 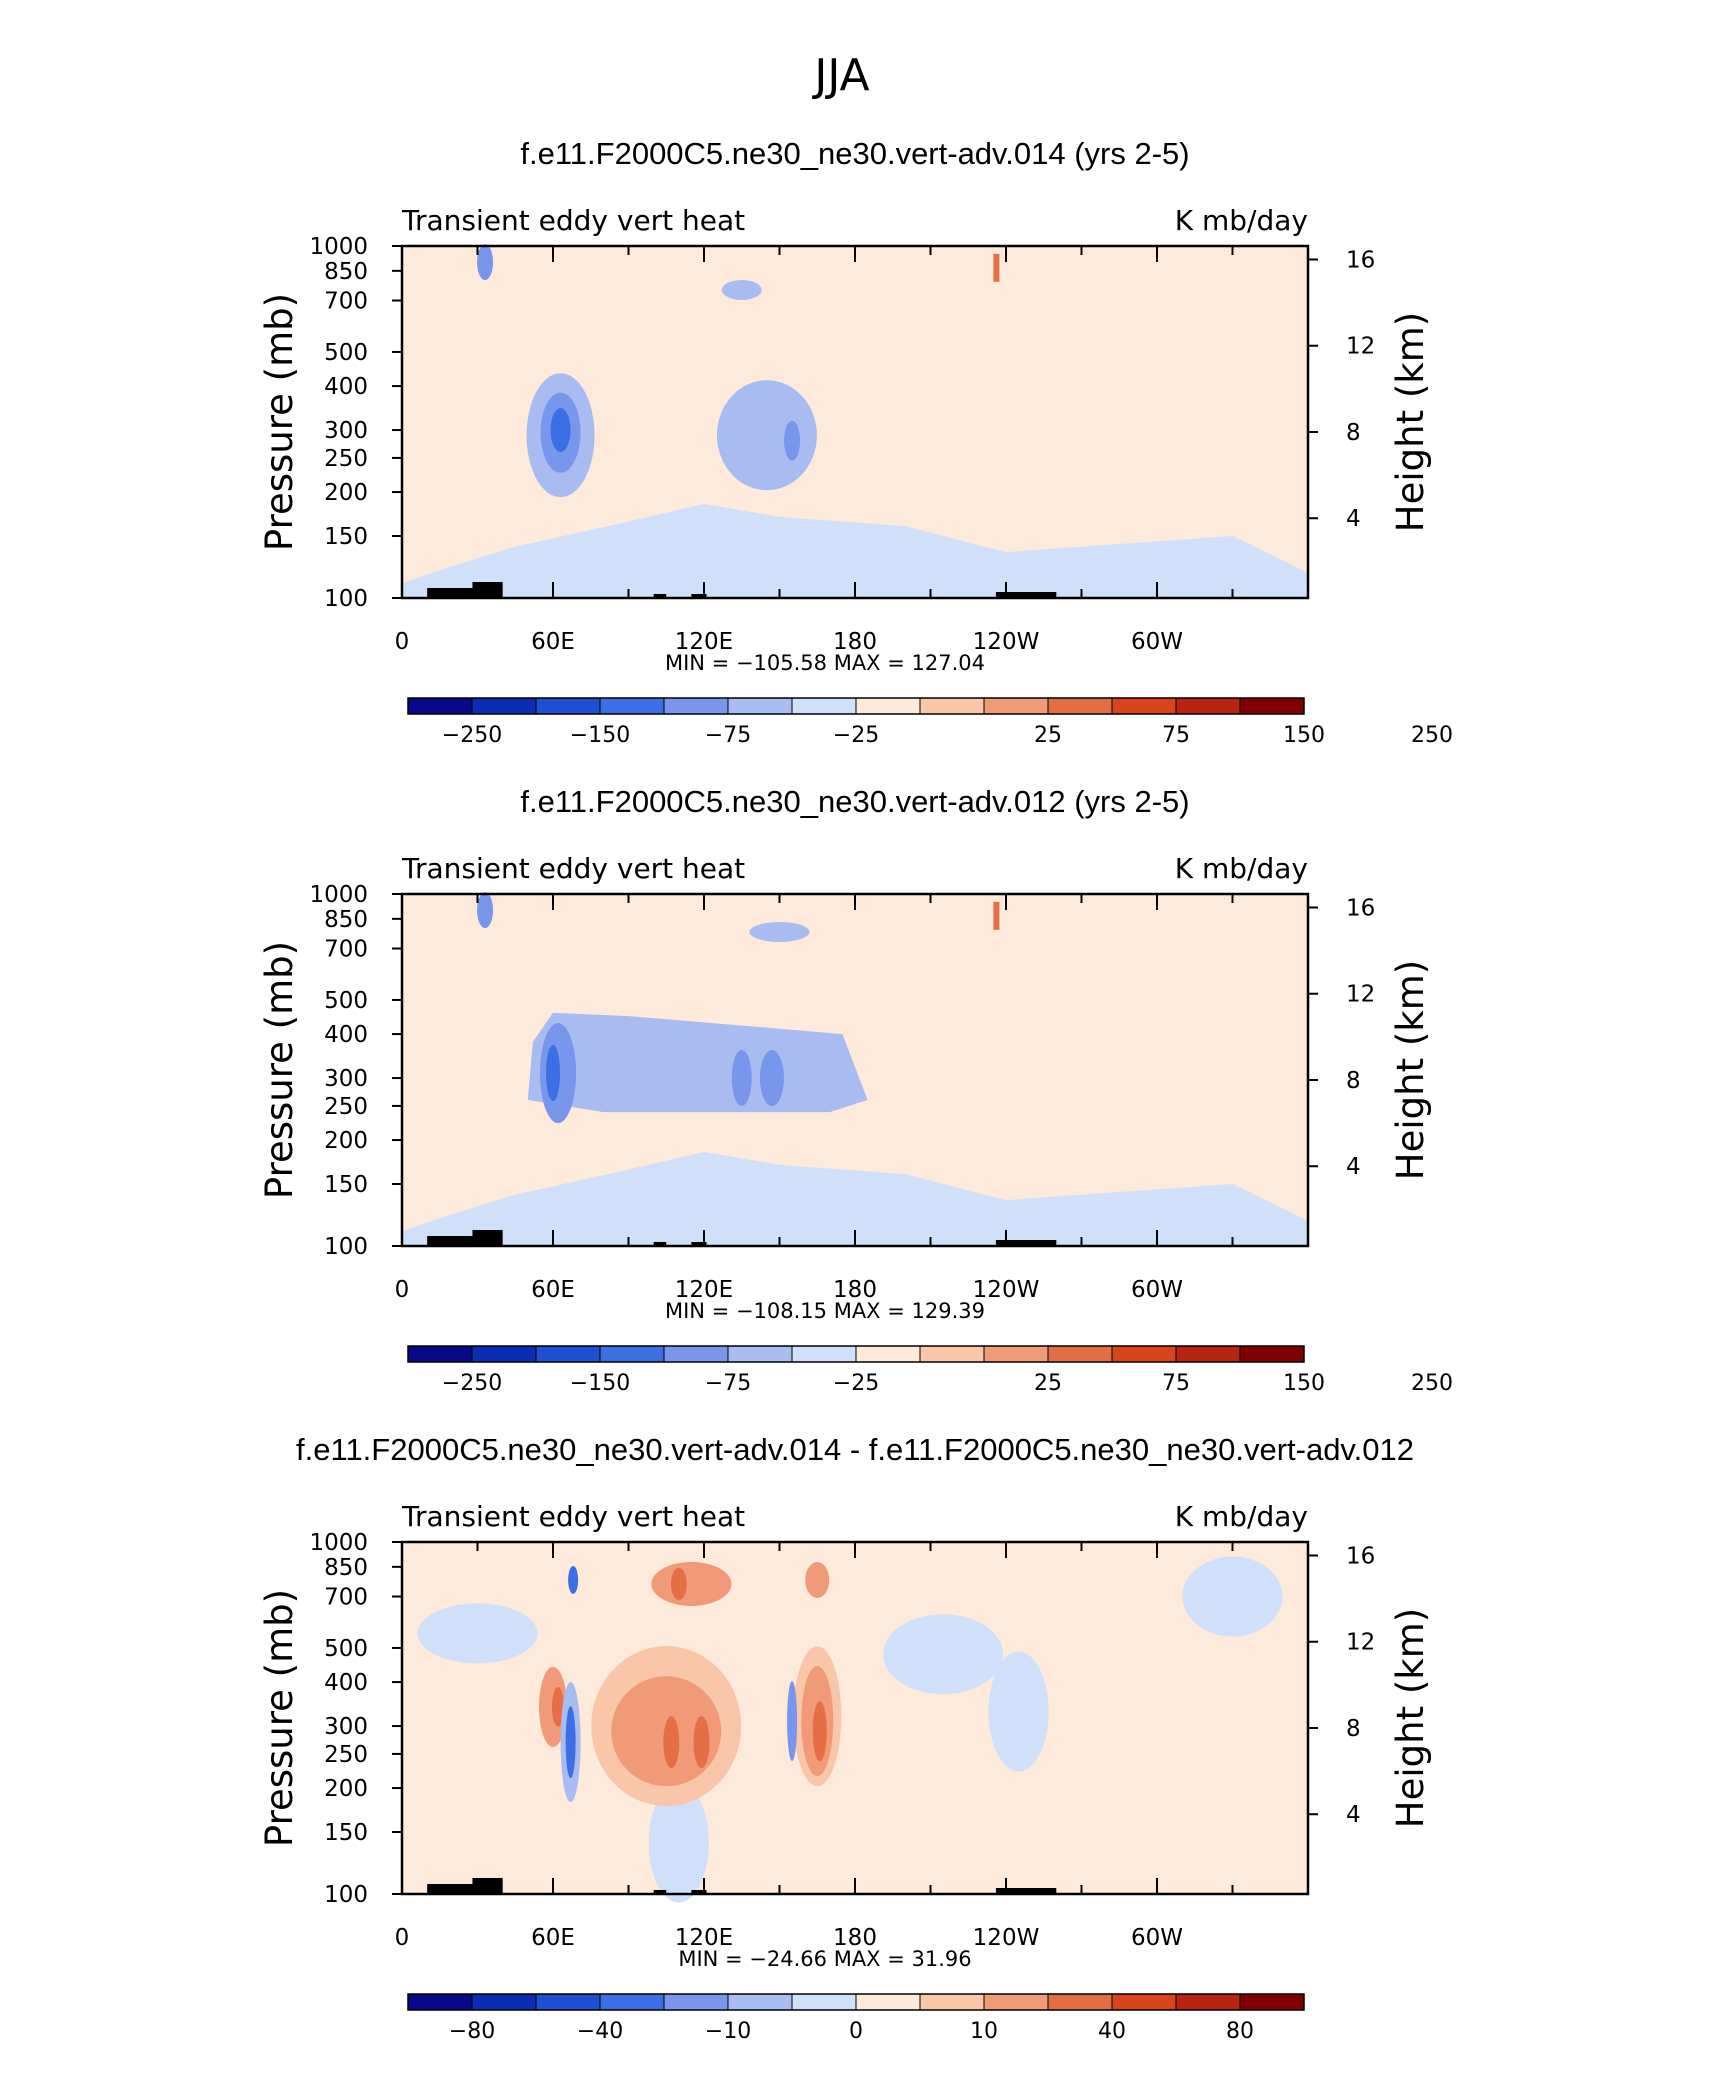 I want to click on y-tick-label: 400, so click(x=346, y=387).